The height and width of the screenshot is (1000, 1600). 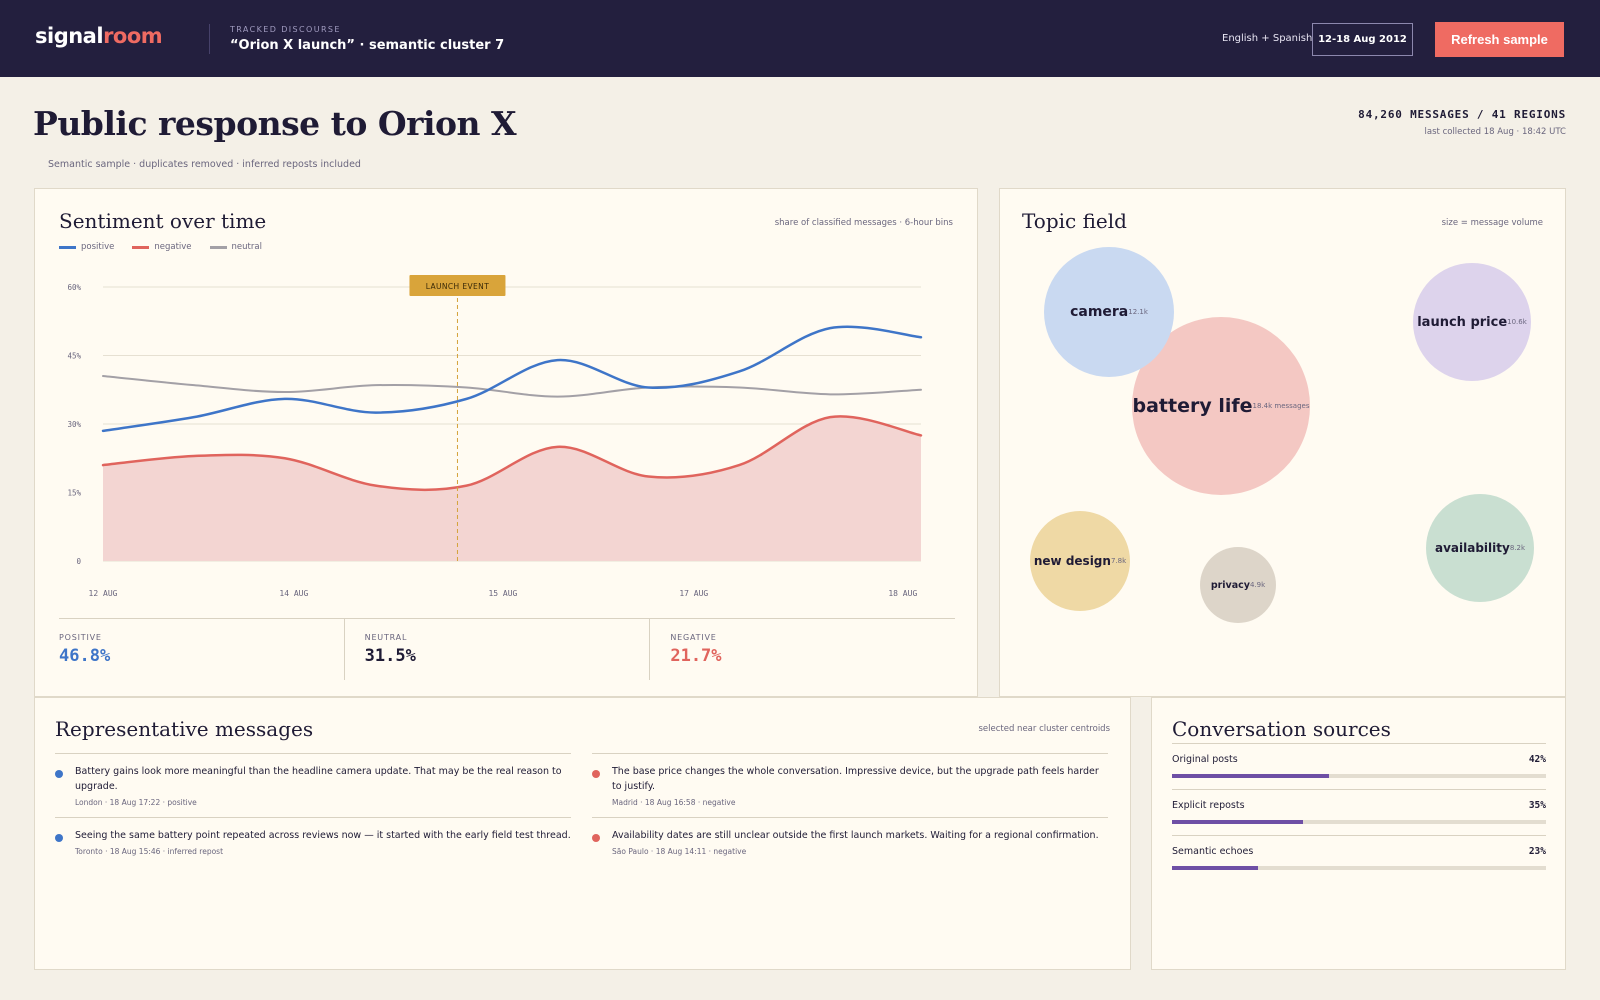 What do you see at coordinates (67, 247) in the screenshot?
I see `legend-swatch-positive` at bounding box center [67, 247].